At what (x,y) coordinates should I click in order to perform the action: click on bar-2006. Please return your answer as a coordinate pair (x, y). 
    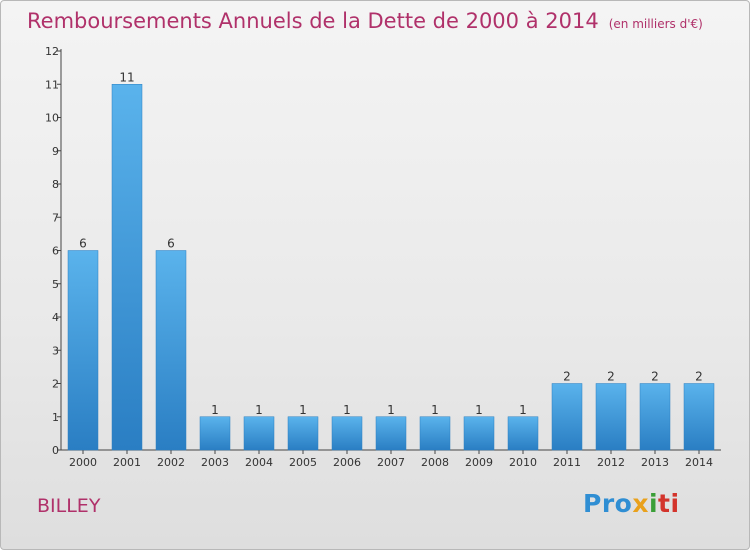
    Looking at the image, I should click on (347, 433).